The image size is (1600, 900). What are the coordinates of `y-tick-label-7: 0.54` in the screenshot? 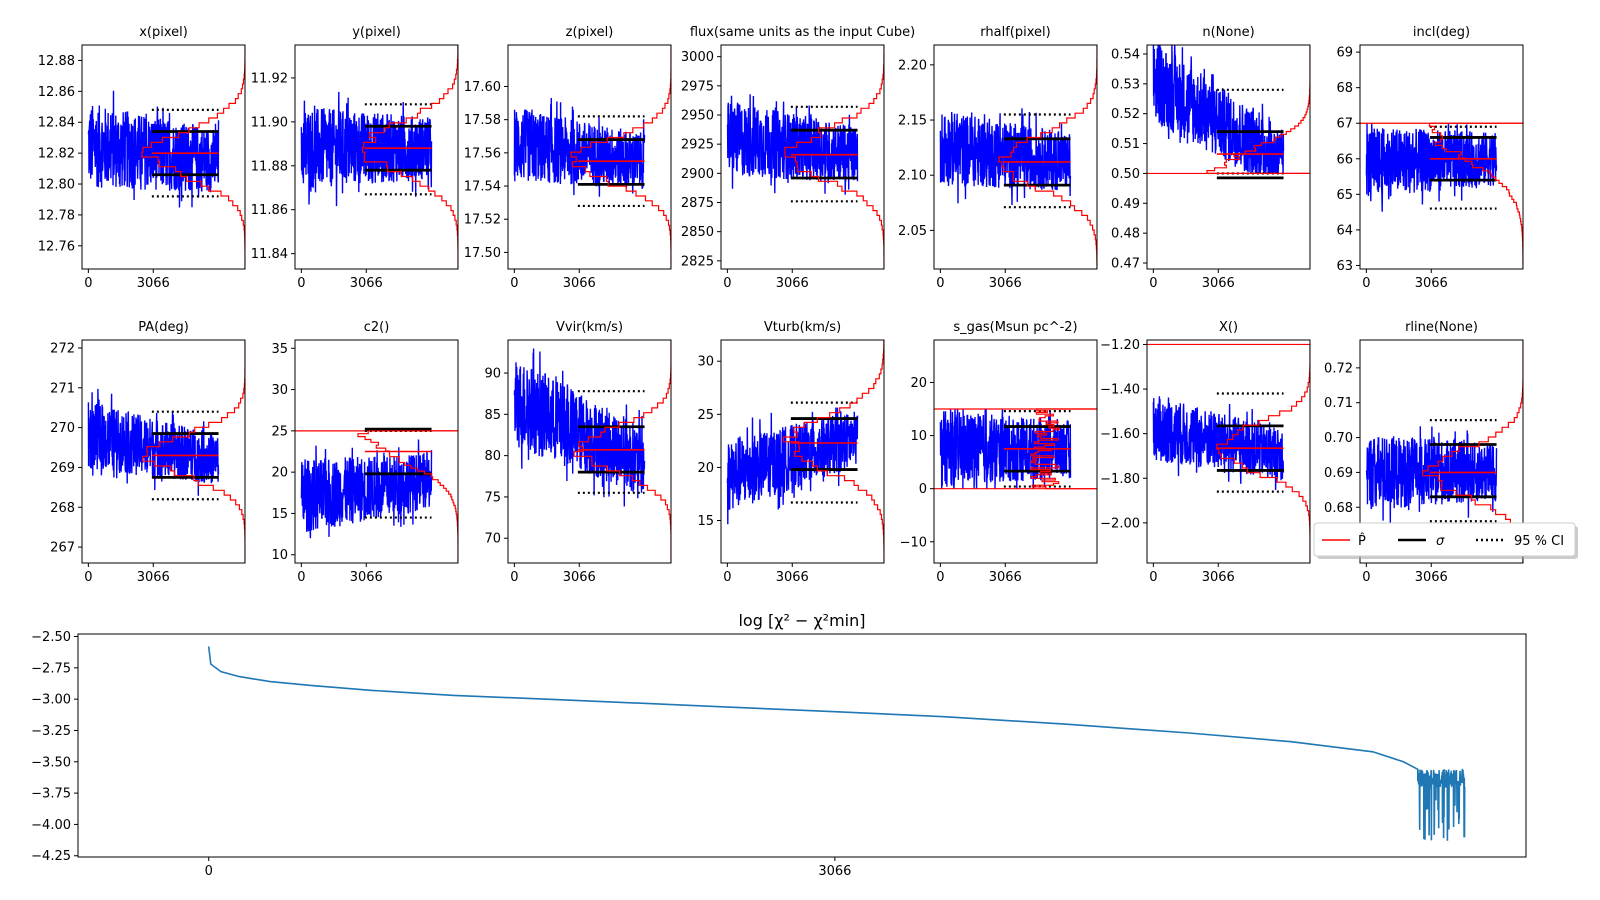 It's located at (1125, 54).